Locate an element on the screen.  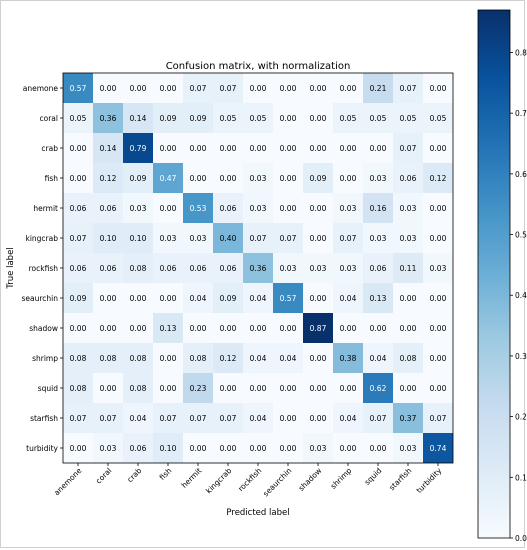
colorbar-tick-label: 0.6 is located at coordinates (521, 174).